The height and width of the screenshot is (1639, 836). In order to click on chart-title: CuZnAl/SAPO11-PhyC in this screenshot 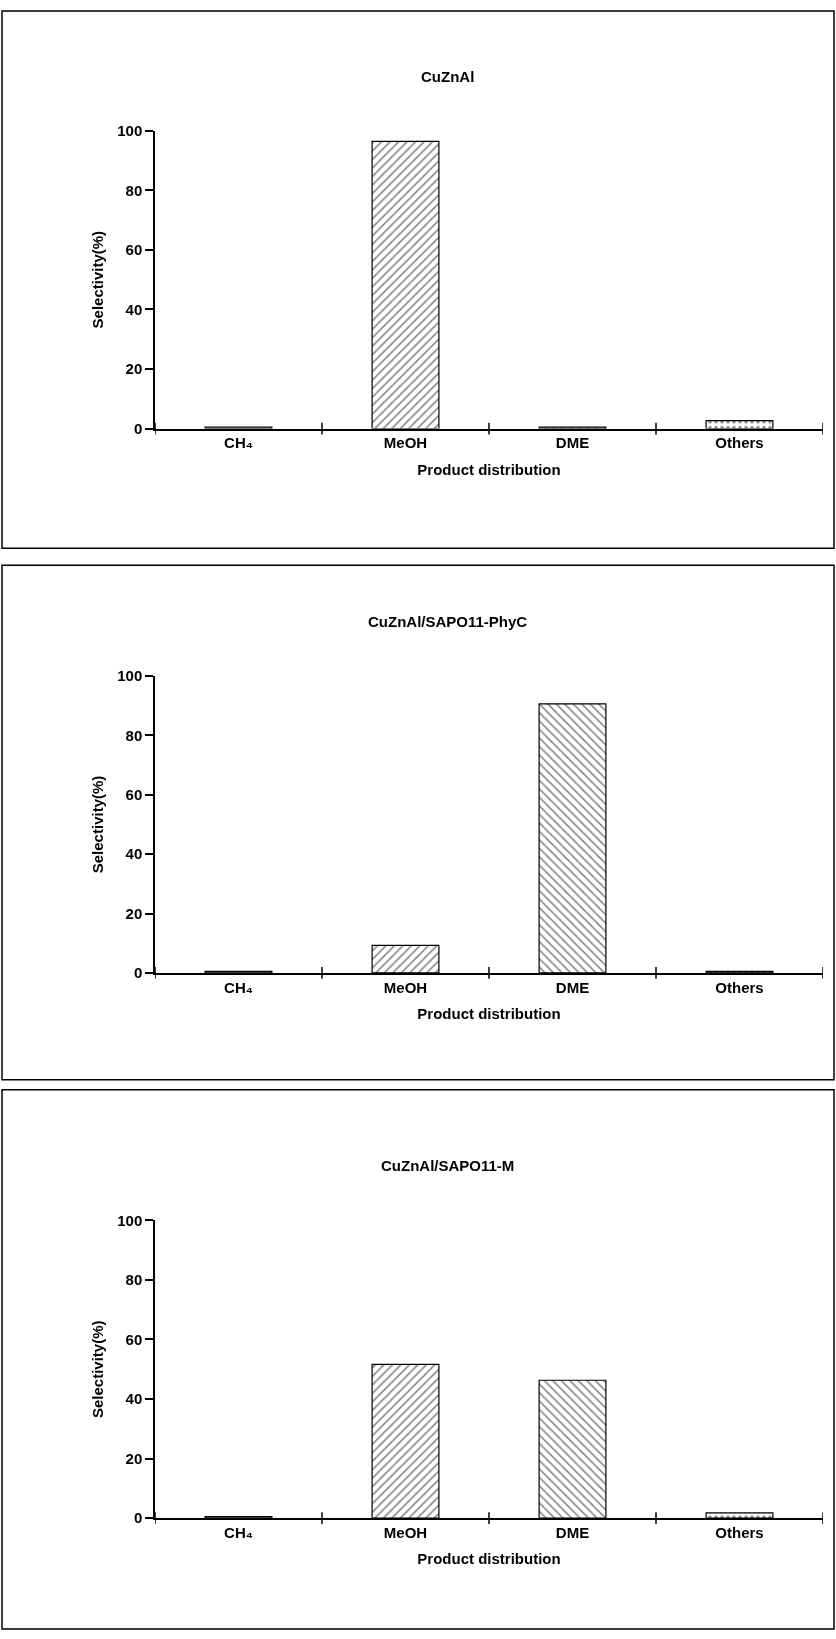, I will do `click(448, 621)`.